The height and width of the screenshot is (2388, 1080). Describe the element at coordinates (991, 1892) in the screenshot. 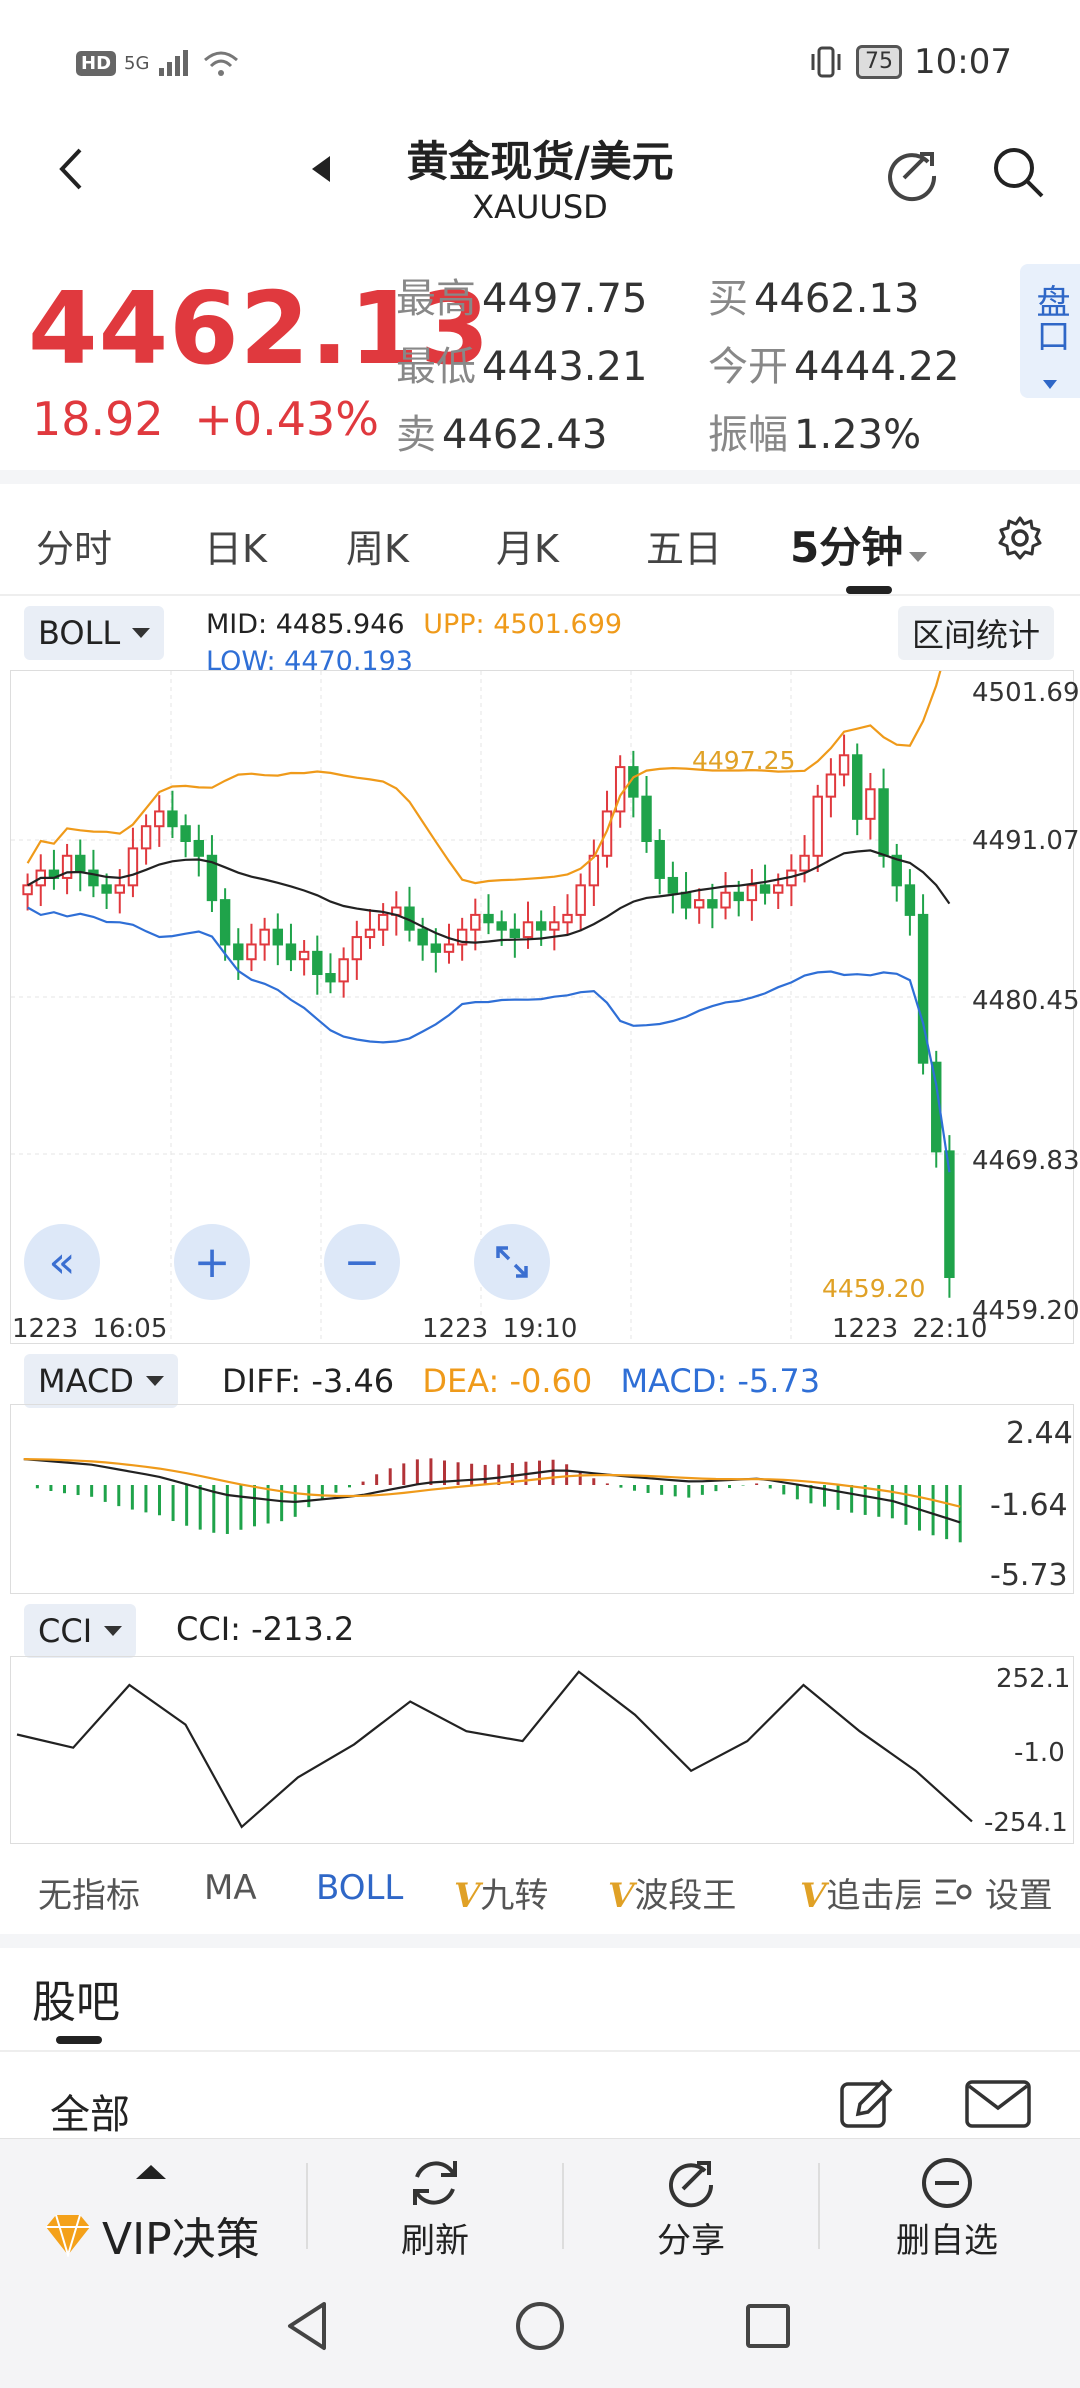

I see `indicator-settings-button: 设置` at that location.